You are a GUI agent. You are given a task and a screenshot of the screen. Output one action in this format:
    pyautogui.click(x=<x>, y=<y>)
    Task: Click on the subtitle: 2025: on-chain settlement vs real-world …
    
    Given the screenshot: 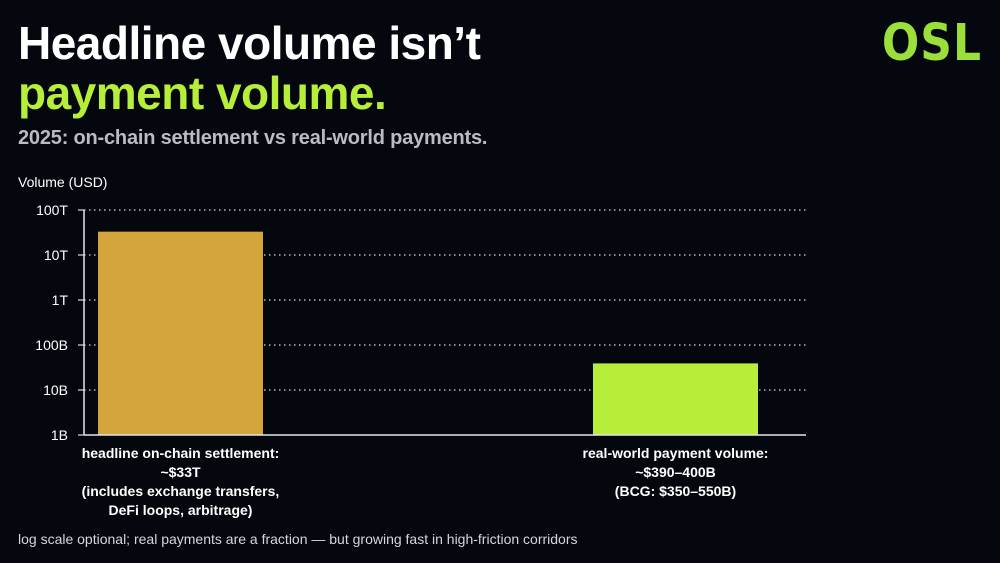 What is the action you would take?
    pyautogui.click(x=253, y=138)
    